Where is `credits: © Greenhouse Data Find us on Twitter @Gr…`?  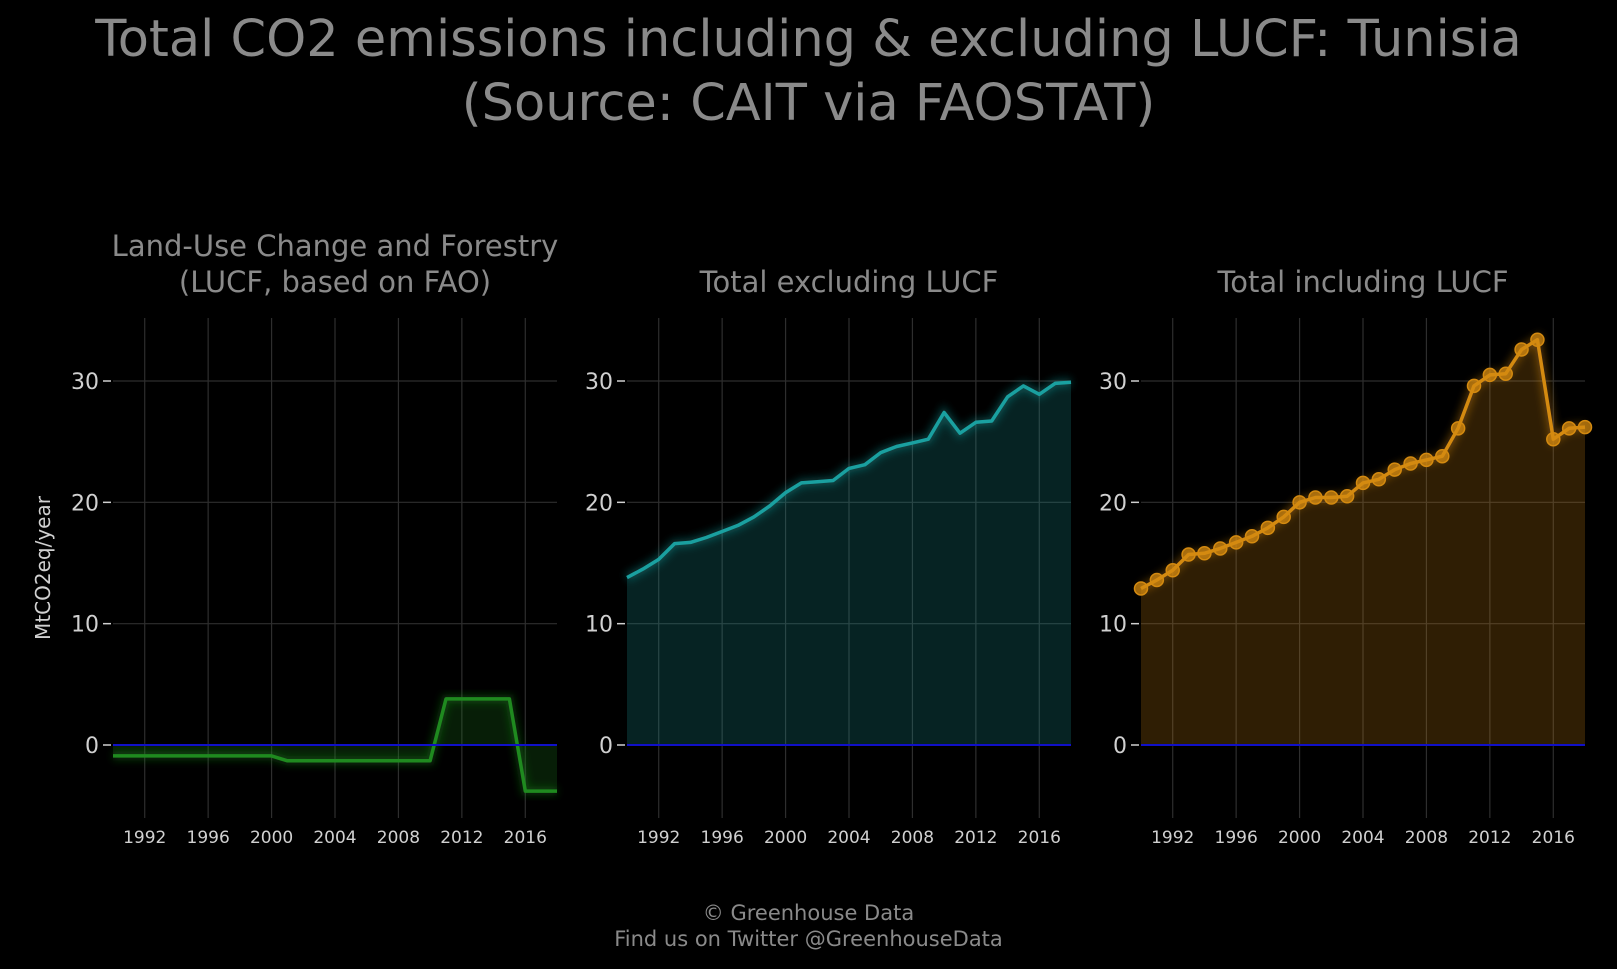
credits: © Greenhouse Data Find us on Twitter @Gr… is located at coordinates (808, 926).